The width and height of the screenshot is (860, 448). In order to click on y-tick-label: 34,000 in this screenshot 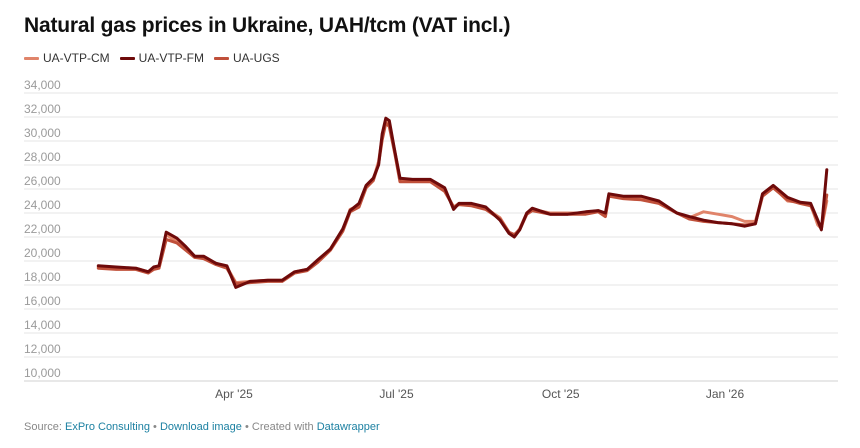, I will do `click(42, 85)`.